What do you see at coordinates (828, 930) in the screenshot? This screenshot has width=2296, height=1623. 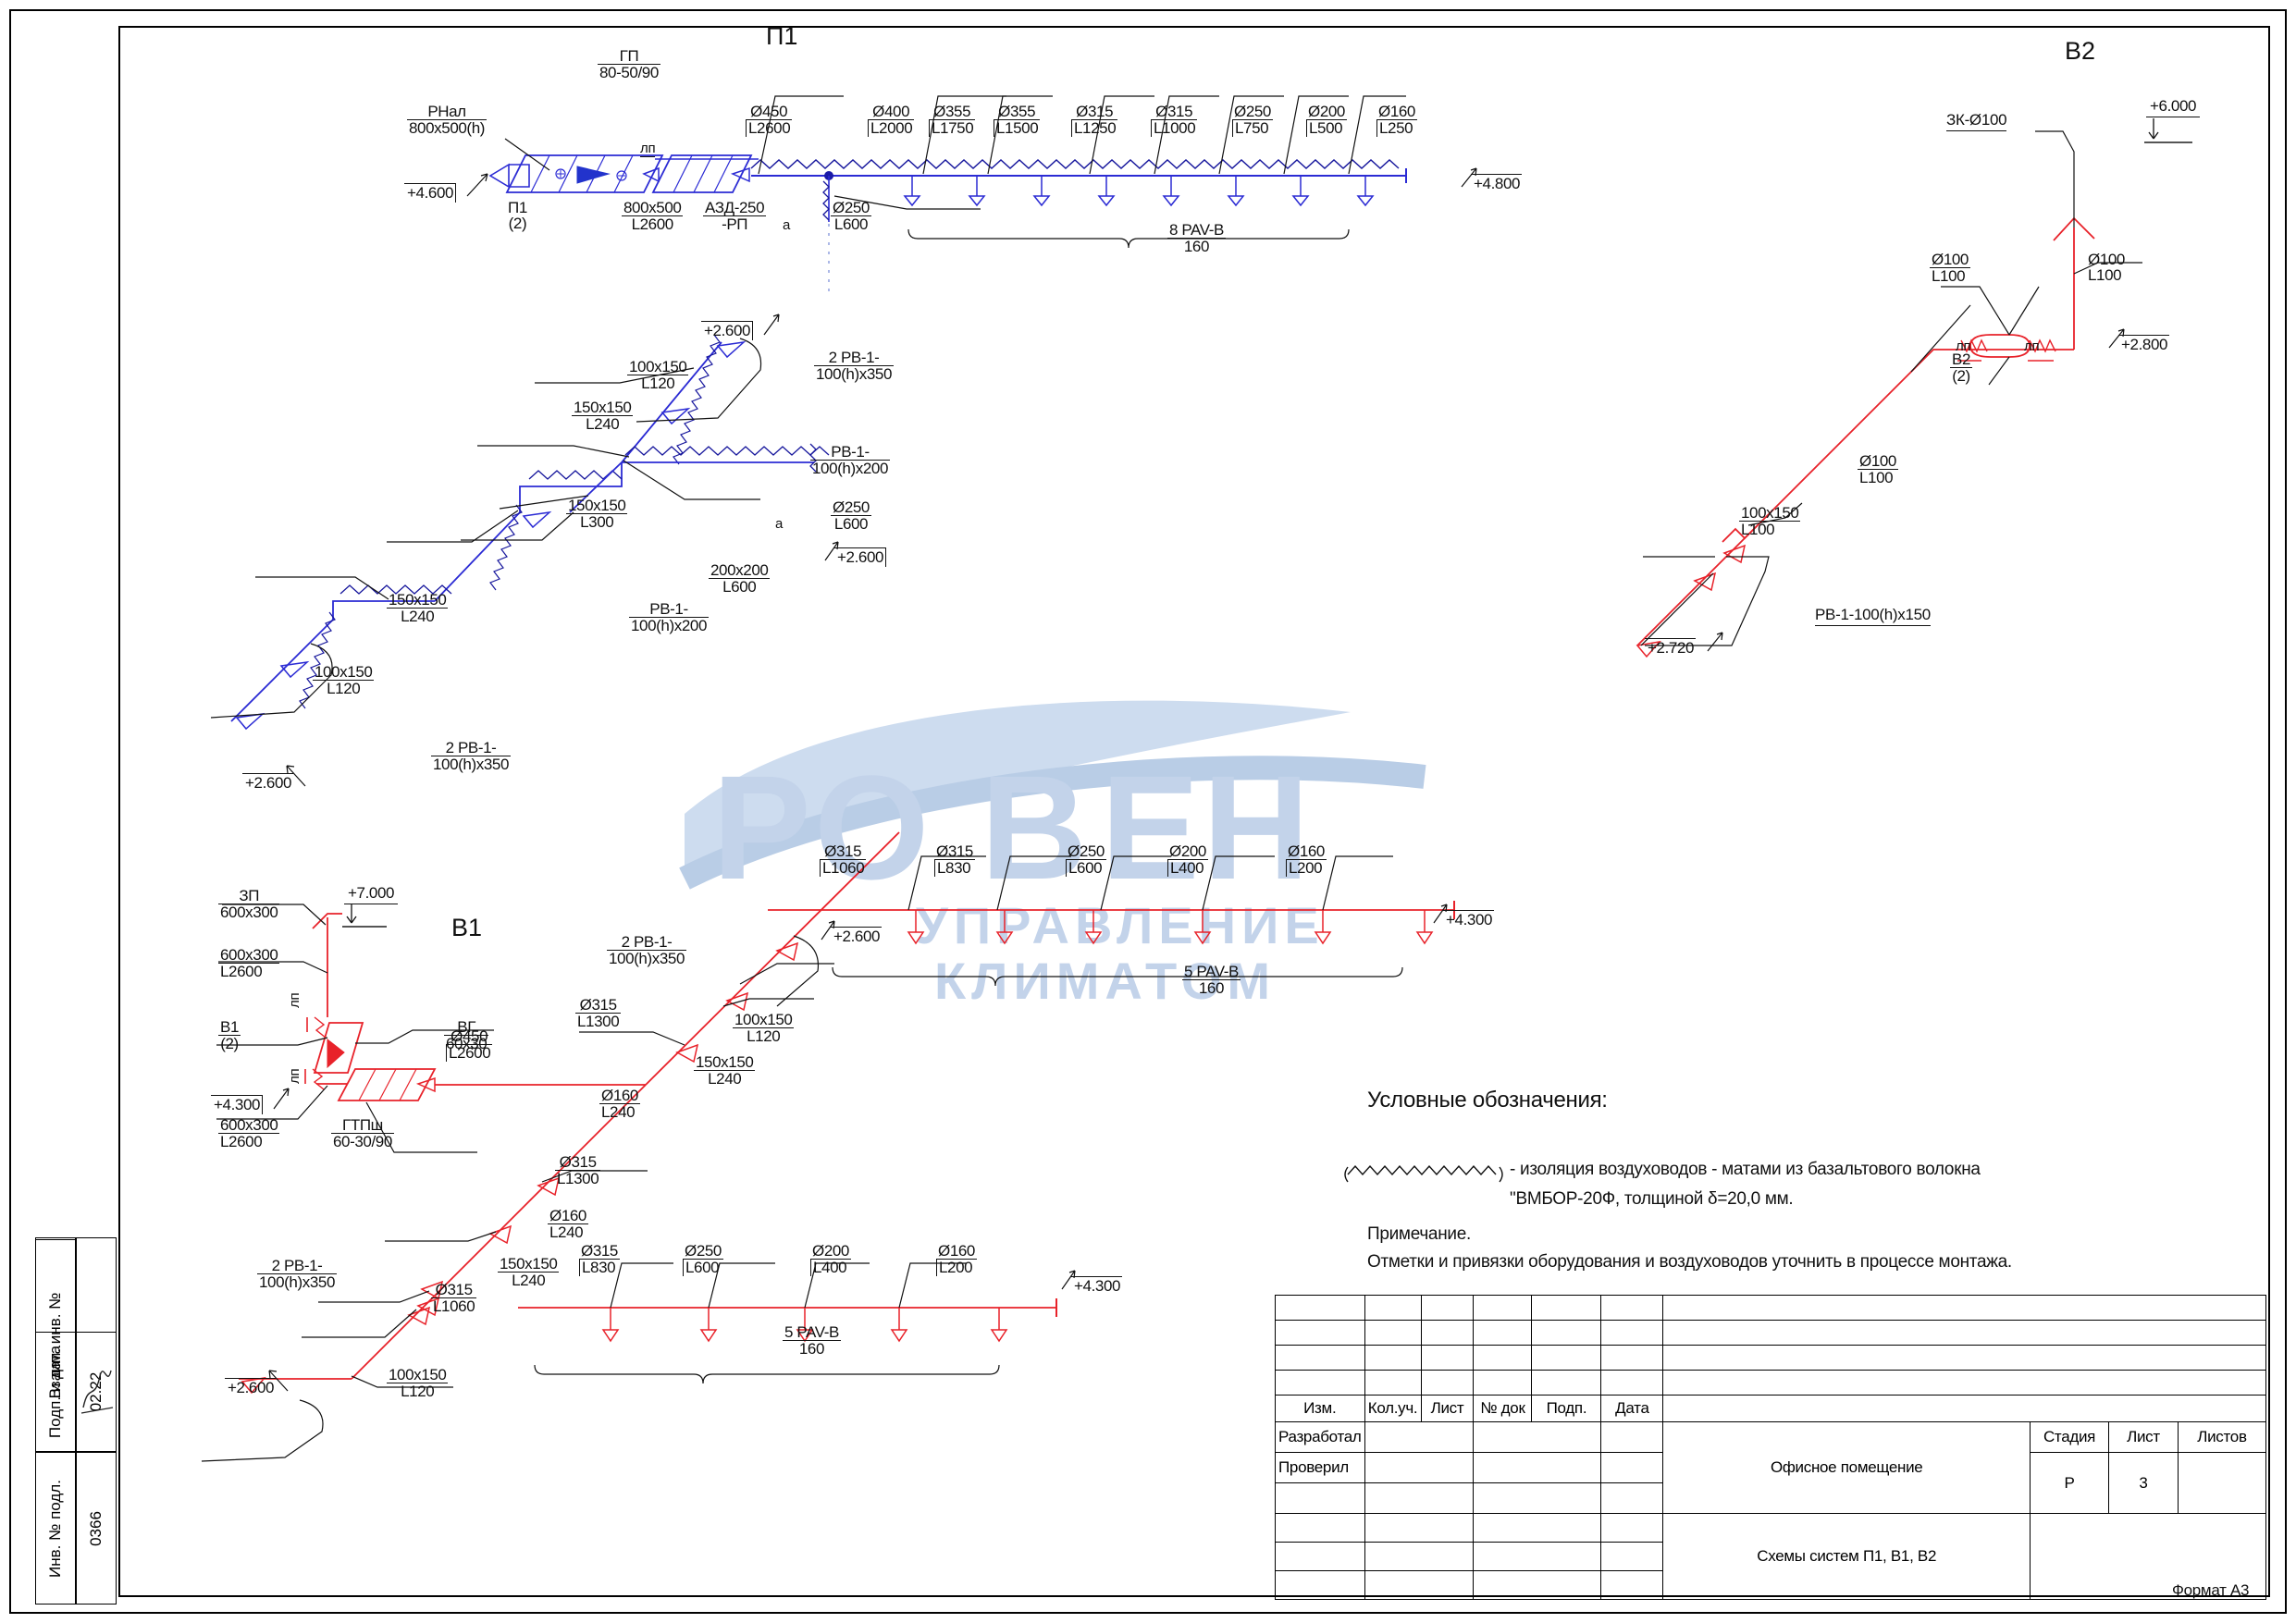 I see `b1-level-upper-branch-arrow` at bounding box center [828, 930].